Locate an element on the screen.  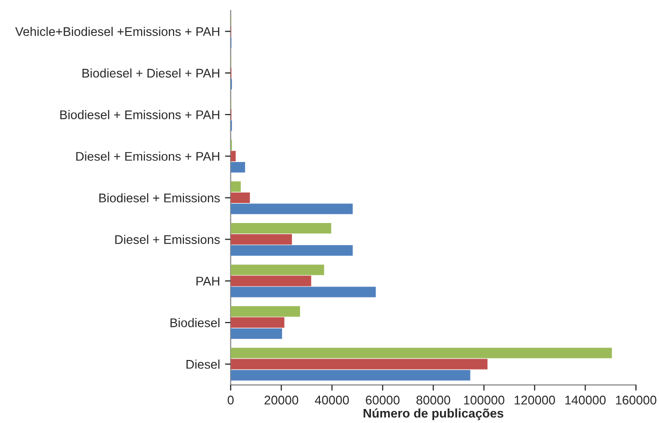
y-tick-label: Diesel + Emissions is located at coordinates (167, 239).